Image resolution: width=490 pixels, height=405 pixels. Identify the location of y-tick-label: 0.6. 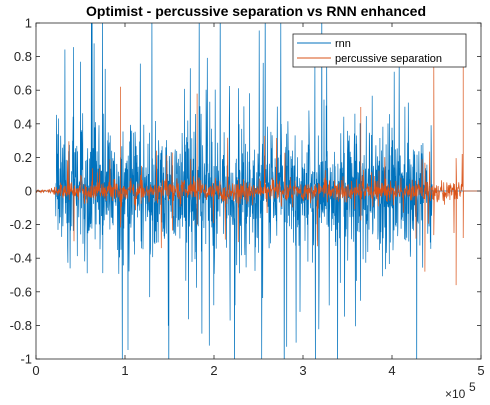
(23, 90).